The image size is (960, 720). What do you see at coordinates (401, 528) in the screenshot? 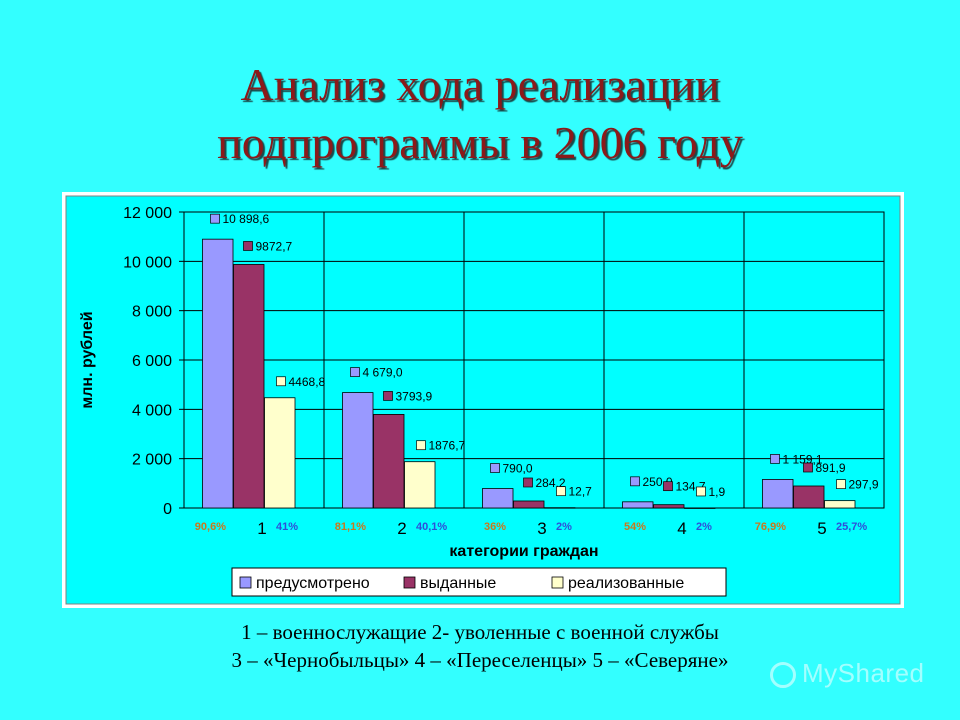
I see `x-tick-label: 2` at bounding box center [401, 528].